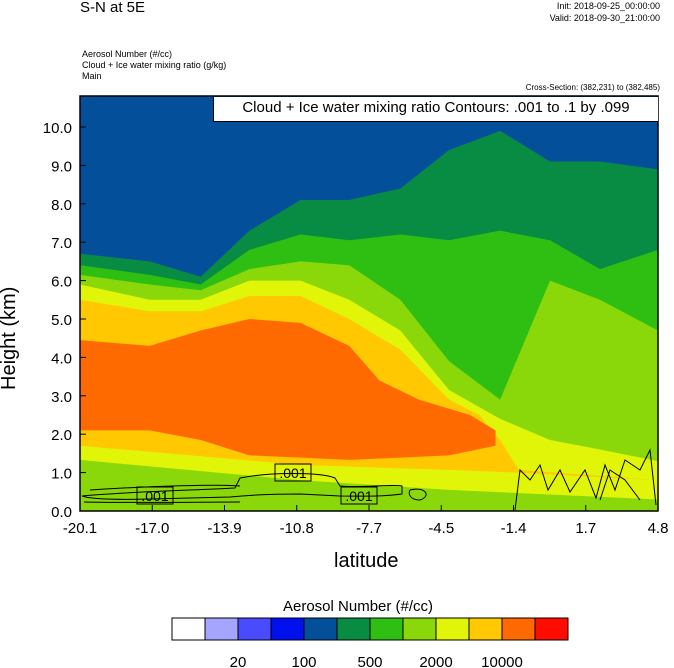 The image size is (674, 668). Describe the element at coordinates (61, 474) in the screenshot. I see `y-tick-label: 1.0` at that location.